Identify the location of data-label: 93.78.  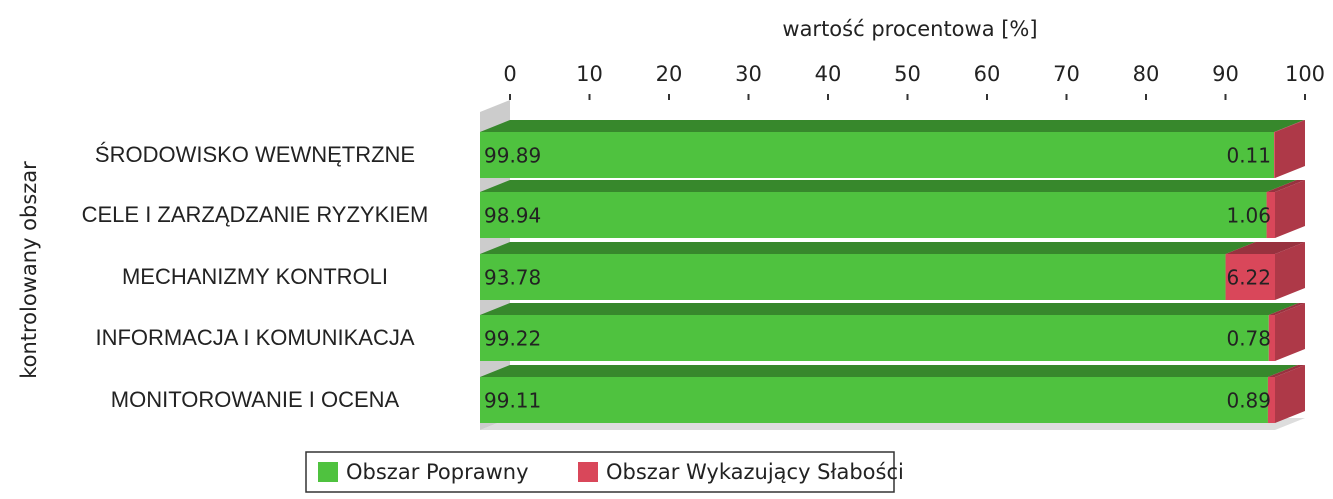
(512, 278).